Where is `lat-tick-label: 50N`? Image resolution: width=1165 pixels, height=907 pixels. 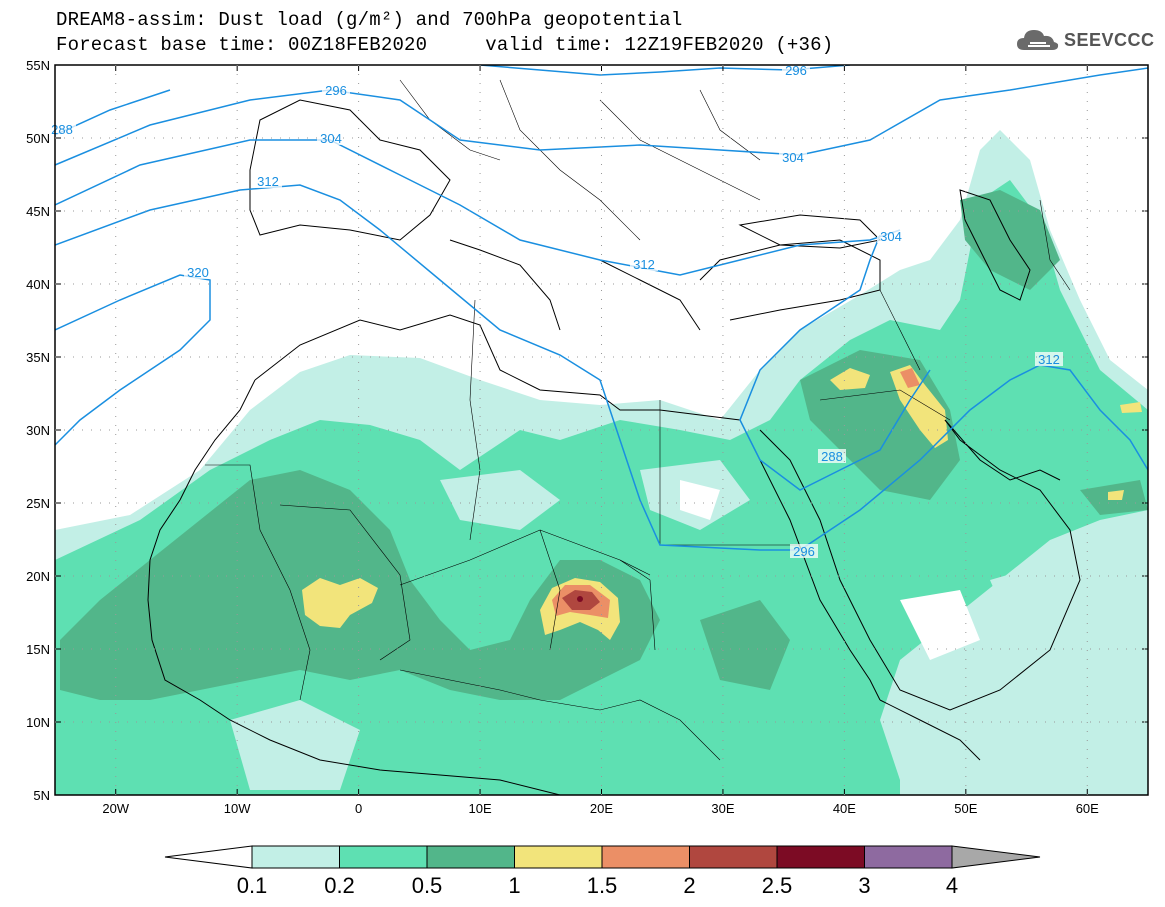 lat-tick-label: 50N is located at coordinates (38, 138).